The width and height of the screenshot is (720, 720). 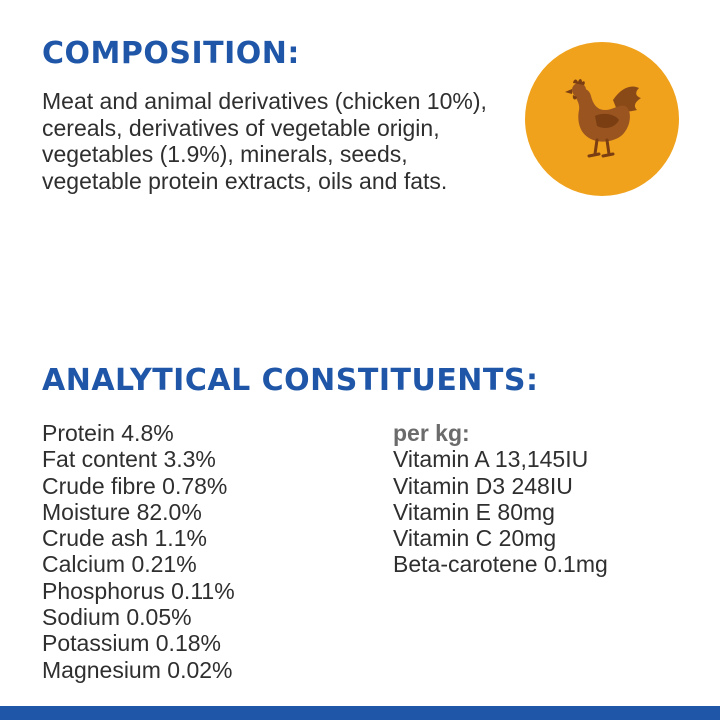 I want to click on analytical-heading: ANALYTICAL CONSTITUENTS:, so click(x=290, y=380).